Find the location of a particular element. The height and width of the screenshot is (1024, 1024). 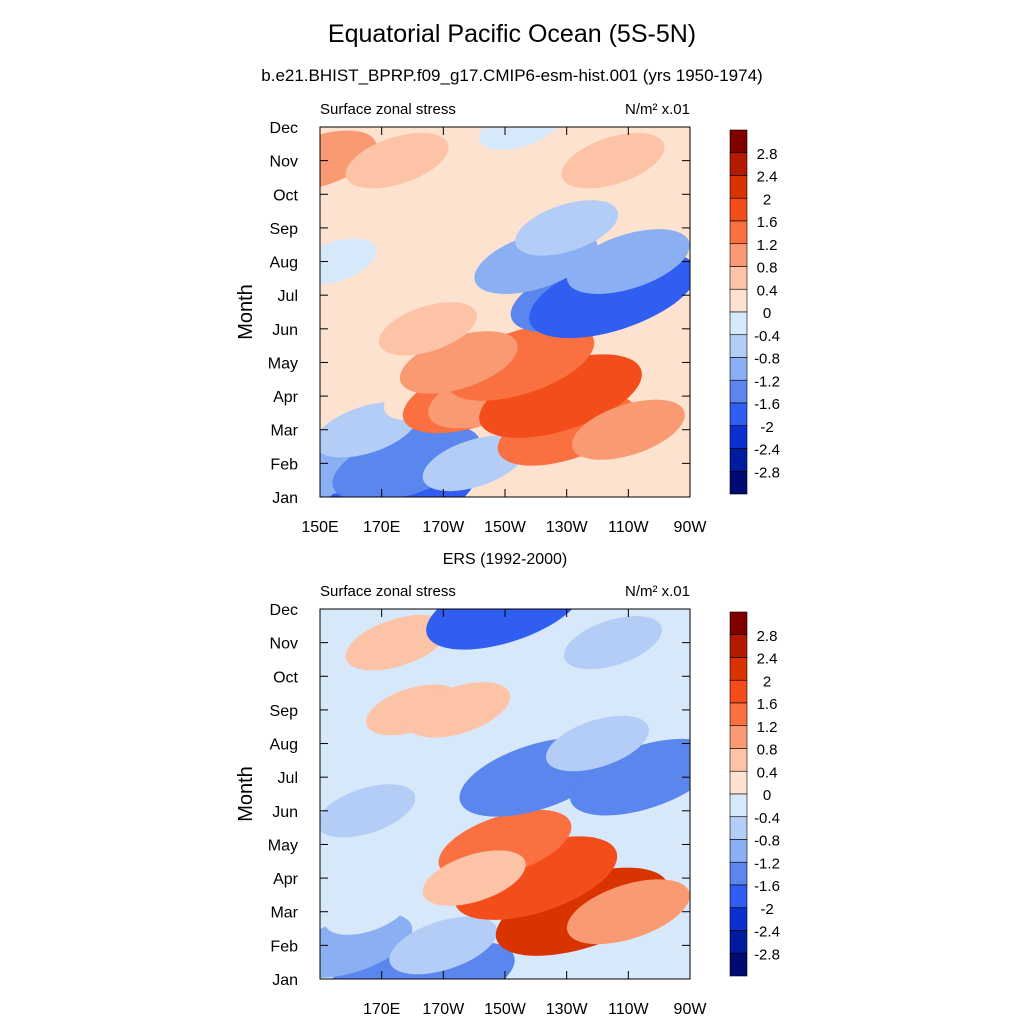

y-tick-label: Sep is located at coordinates (284, 229).